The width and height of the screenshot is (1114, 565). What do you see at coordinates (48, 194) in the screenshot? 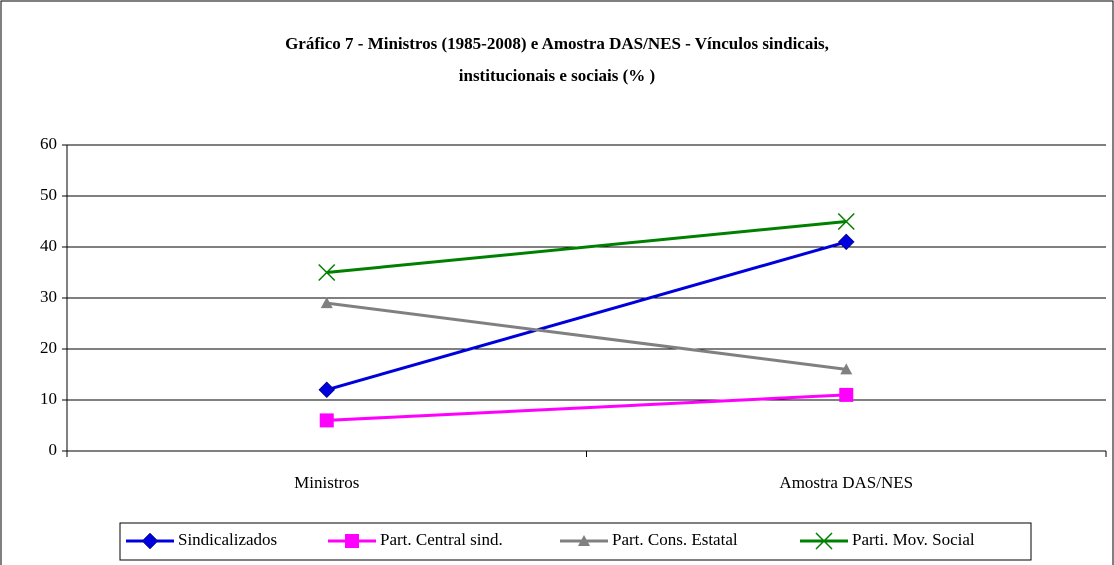
I see `y-tick-label: 50` at bounding box center [48, 194].